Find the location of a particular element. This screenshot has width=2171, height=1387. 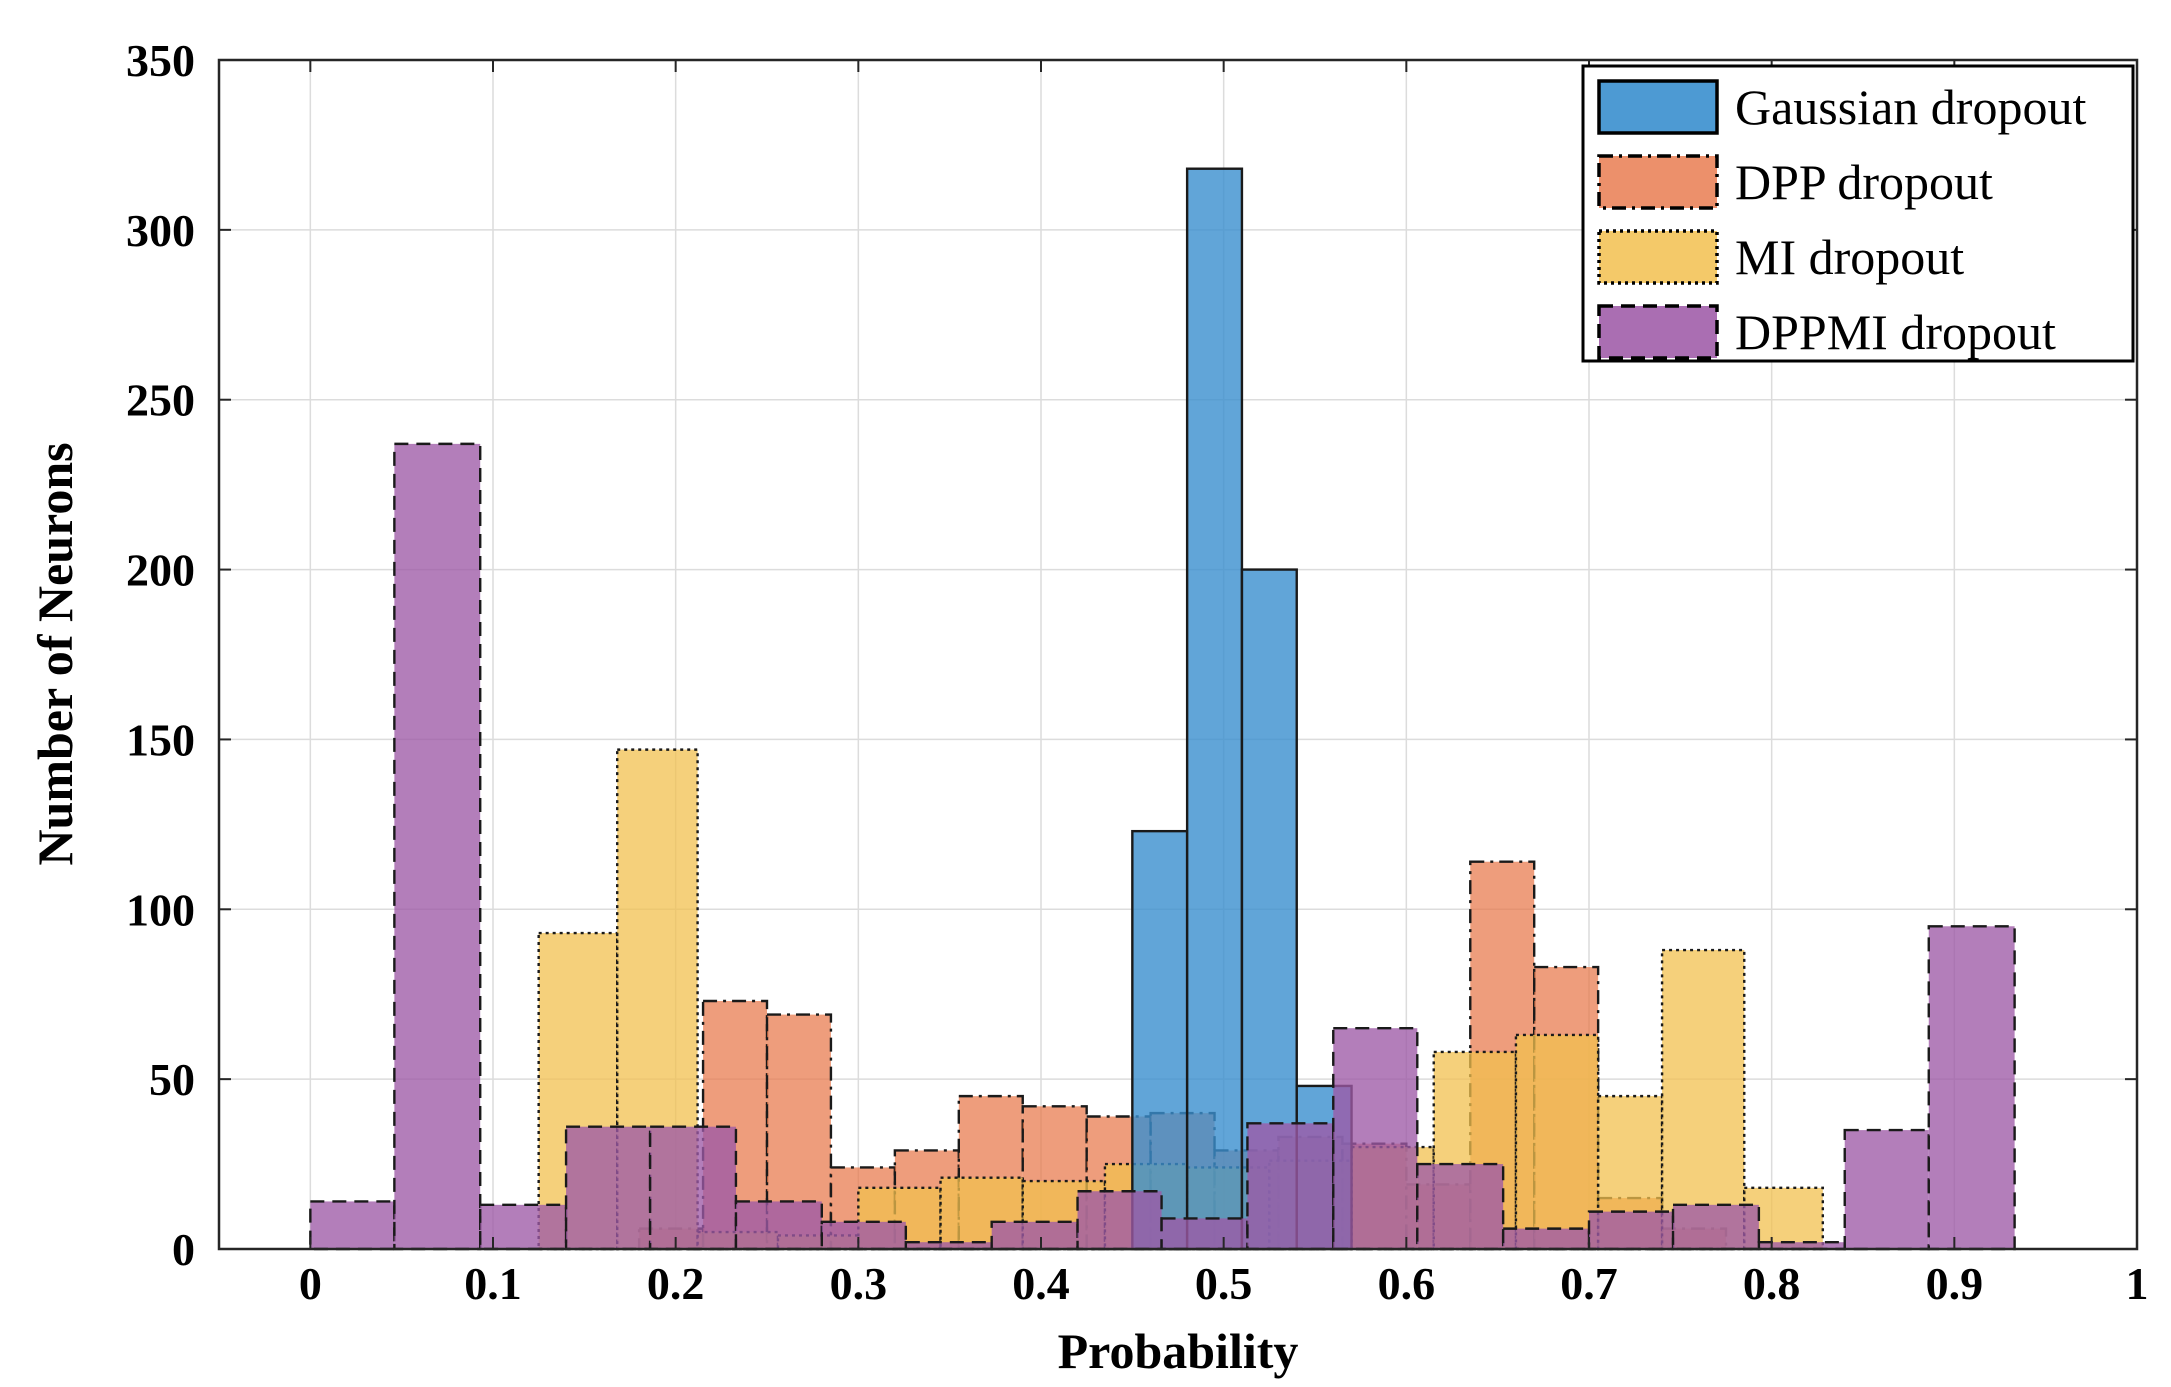

y-tick-label: 300 is located at coordinates (160, 230).